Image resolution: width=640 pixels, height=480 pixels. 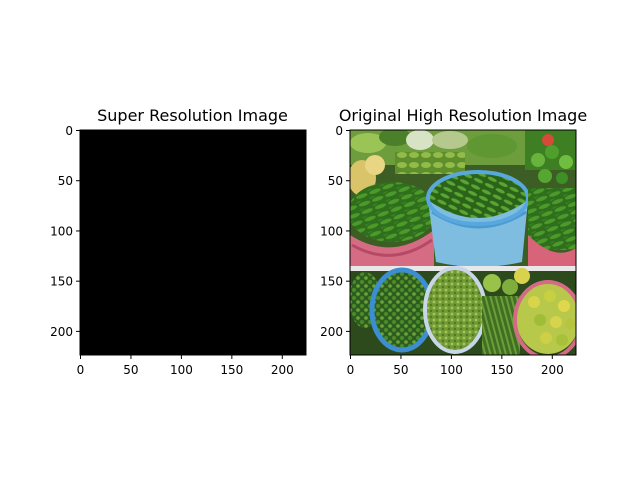 I want to click on left-x-axis: 0 50 100 150 200, so click(x=185, y=366).